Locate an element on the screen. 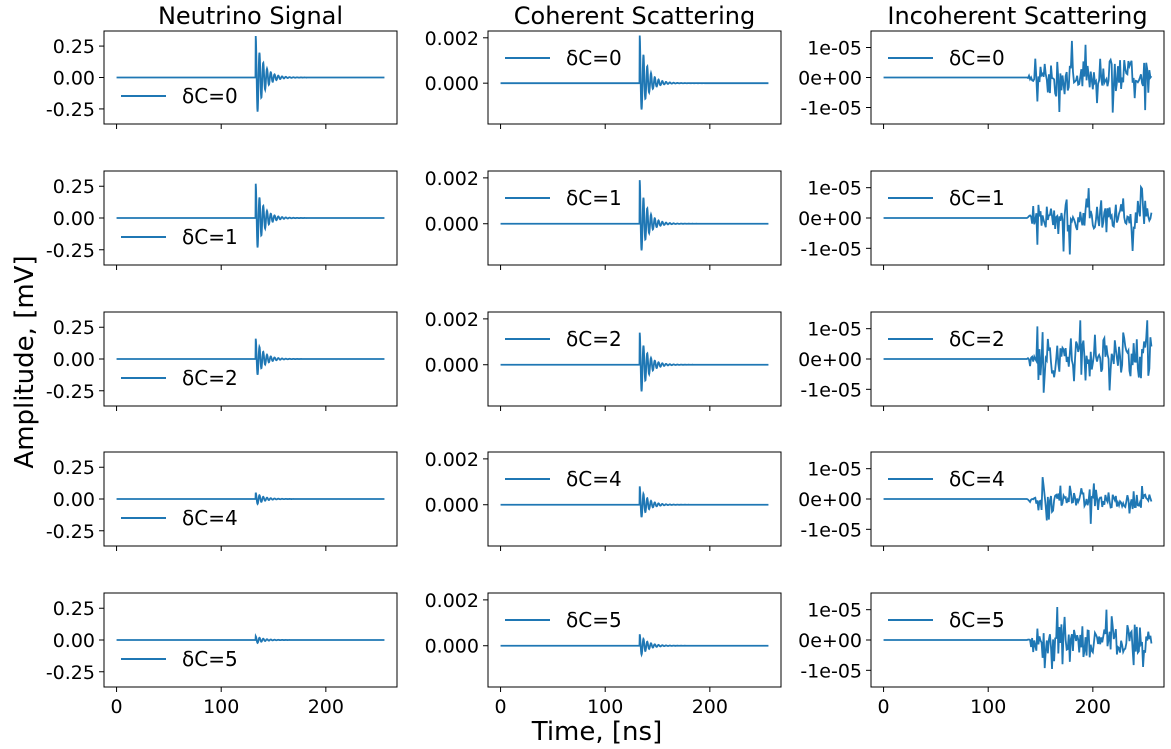 Image resolution: width=1171 pixels, height=749 pixels. subplot: 0.002 0.000 δC=1 is located at coordinates (603, 219).